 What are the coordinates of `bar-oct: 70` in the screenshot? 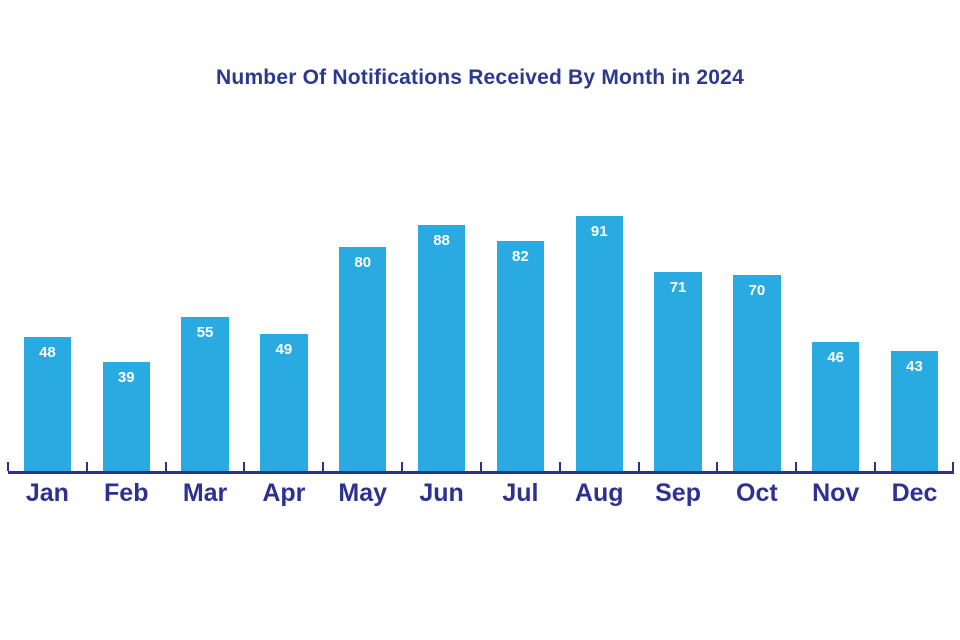 It's located at (757, 373).